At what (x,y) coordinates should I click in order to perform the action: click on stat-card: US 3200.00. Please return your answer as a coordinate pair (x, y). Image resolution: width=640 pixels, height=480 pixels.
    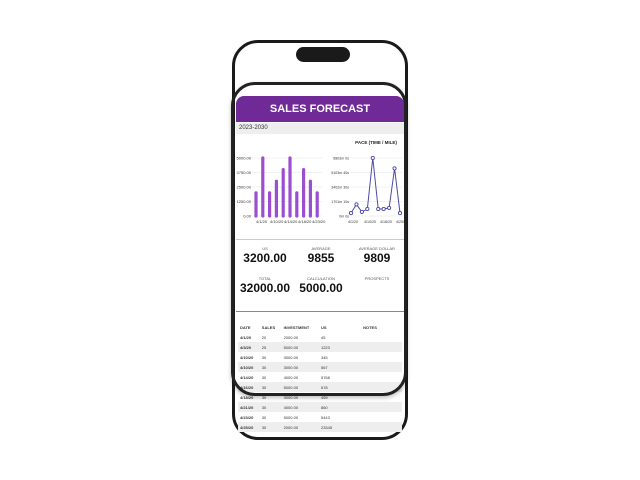
    Looking at the image, I should click on (265, 255).